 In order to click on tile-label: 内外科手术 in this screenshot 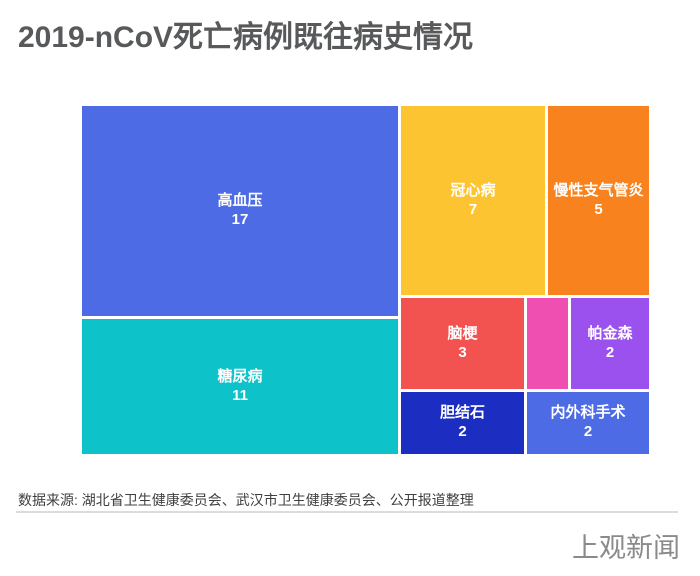, I will do `click(588, 413)`.